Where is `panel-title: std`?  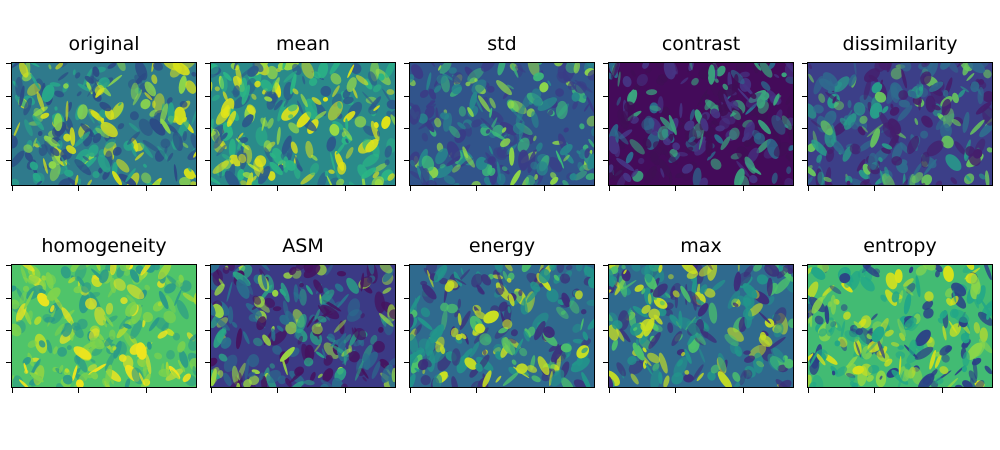 panel-title: std is located at coordinates (502, 44).